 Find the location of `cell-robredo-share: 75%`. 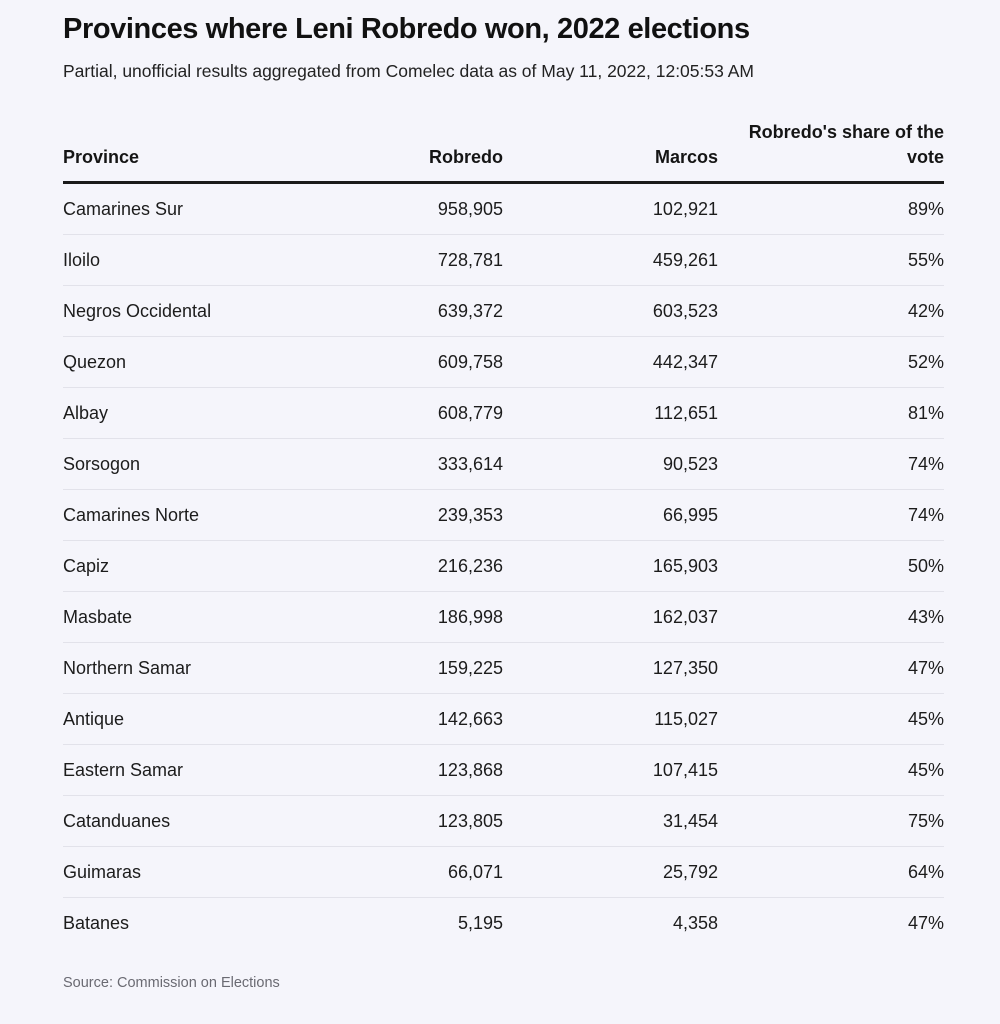

cell-robredo-share: 75% is located at coordinates (831, 821).